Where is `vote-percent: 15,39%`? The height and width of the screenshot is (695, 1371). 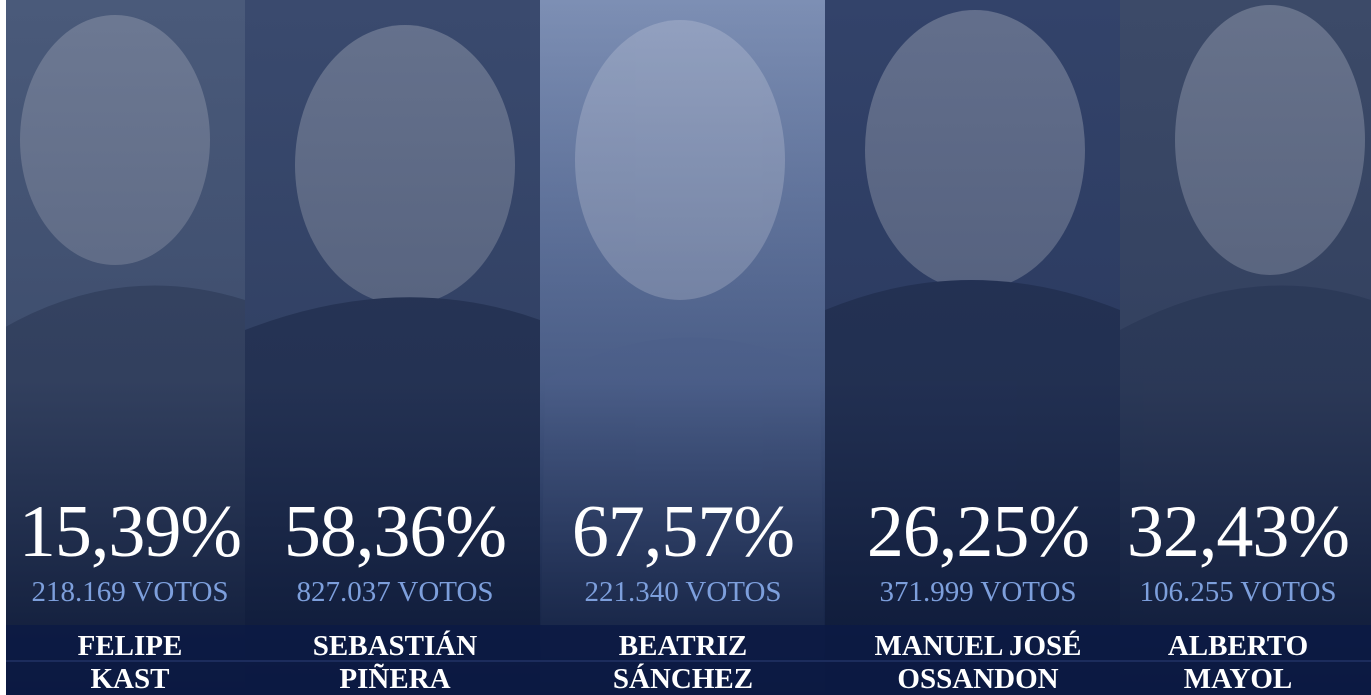
vote-percent: 15,39% is located at coordinates (130, 532).